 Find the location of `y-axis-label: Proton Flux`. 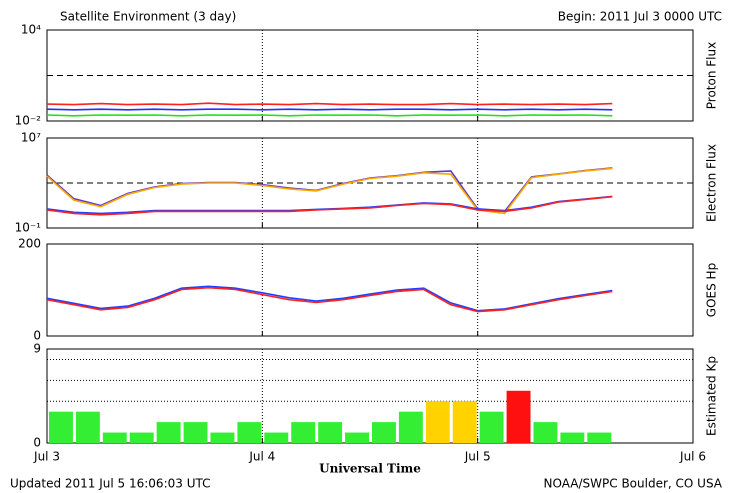

y-axis-label: Proton Flux is located at coordinates (712, 75).